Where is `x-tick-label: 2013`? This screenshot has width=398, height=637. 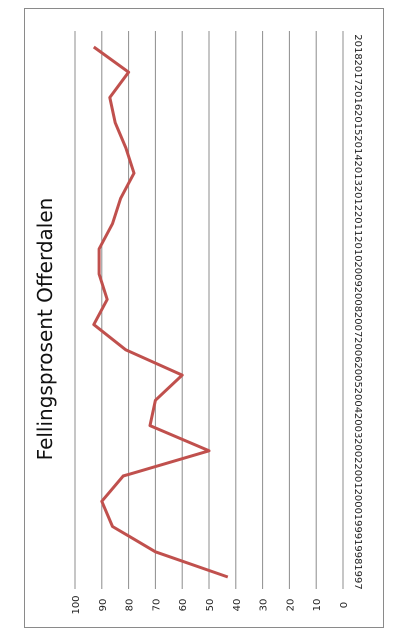 x-tick-label: 2013 is located at coordinates (357, 172).